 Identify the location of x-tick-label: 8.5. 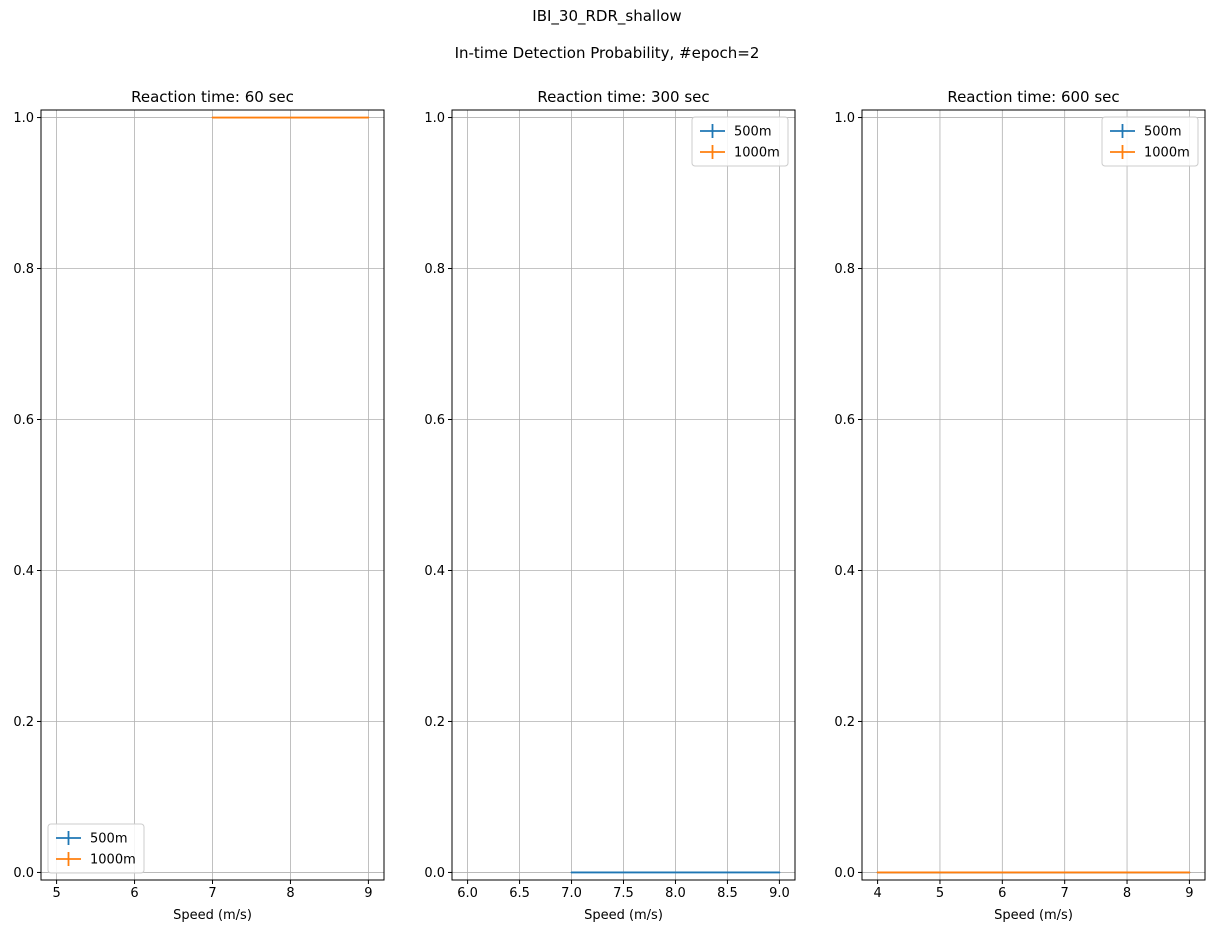
(727, 893).